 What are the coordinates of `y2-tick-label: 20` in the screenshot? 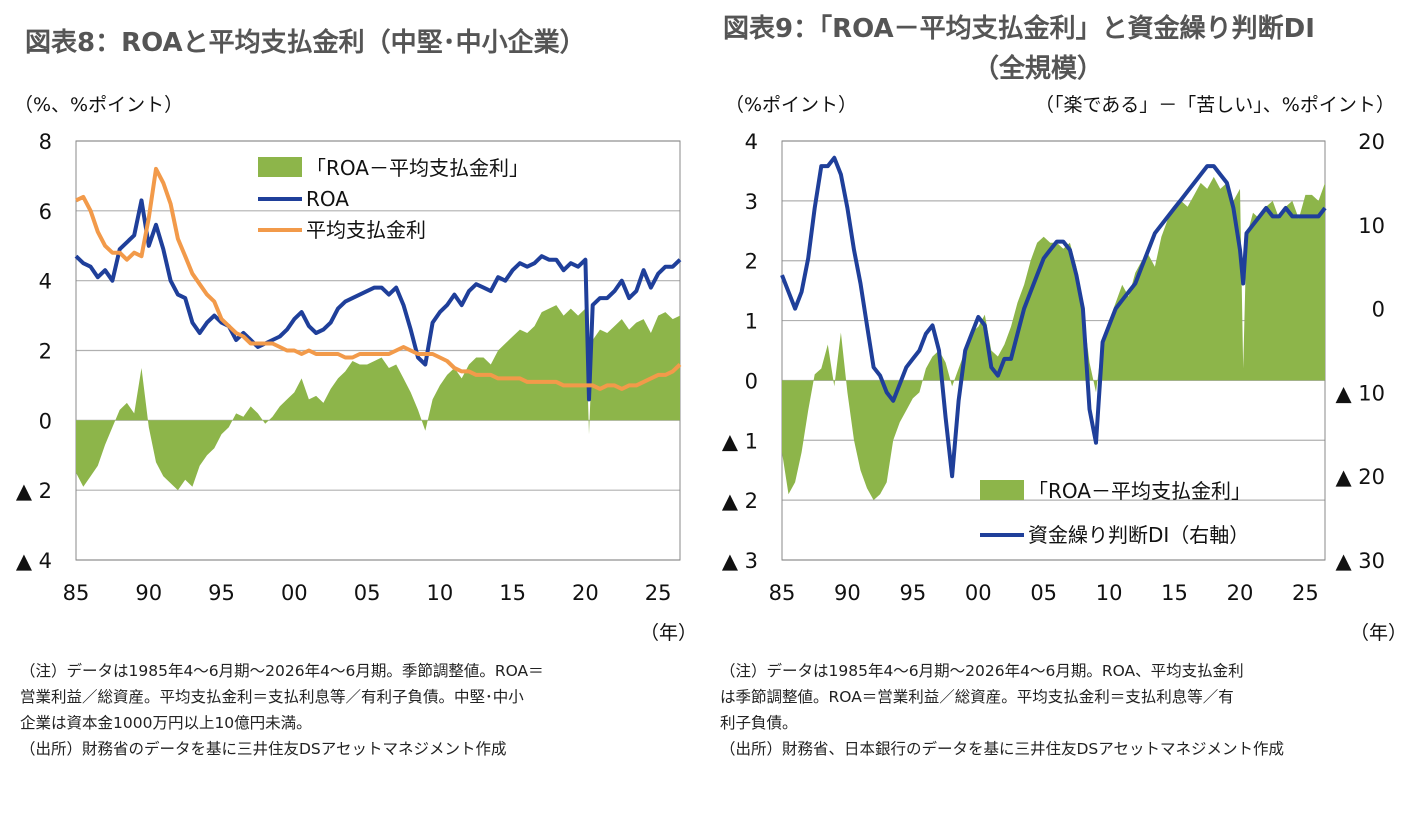 It's located at (1371, 142).